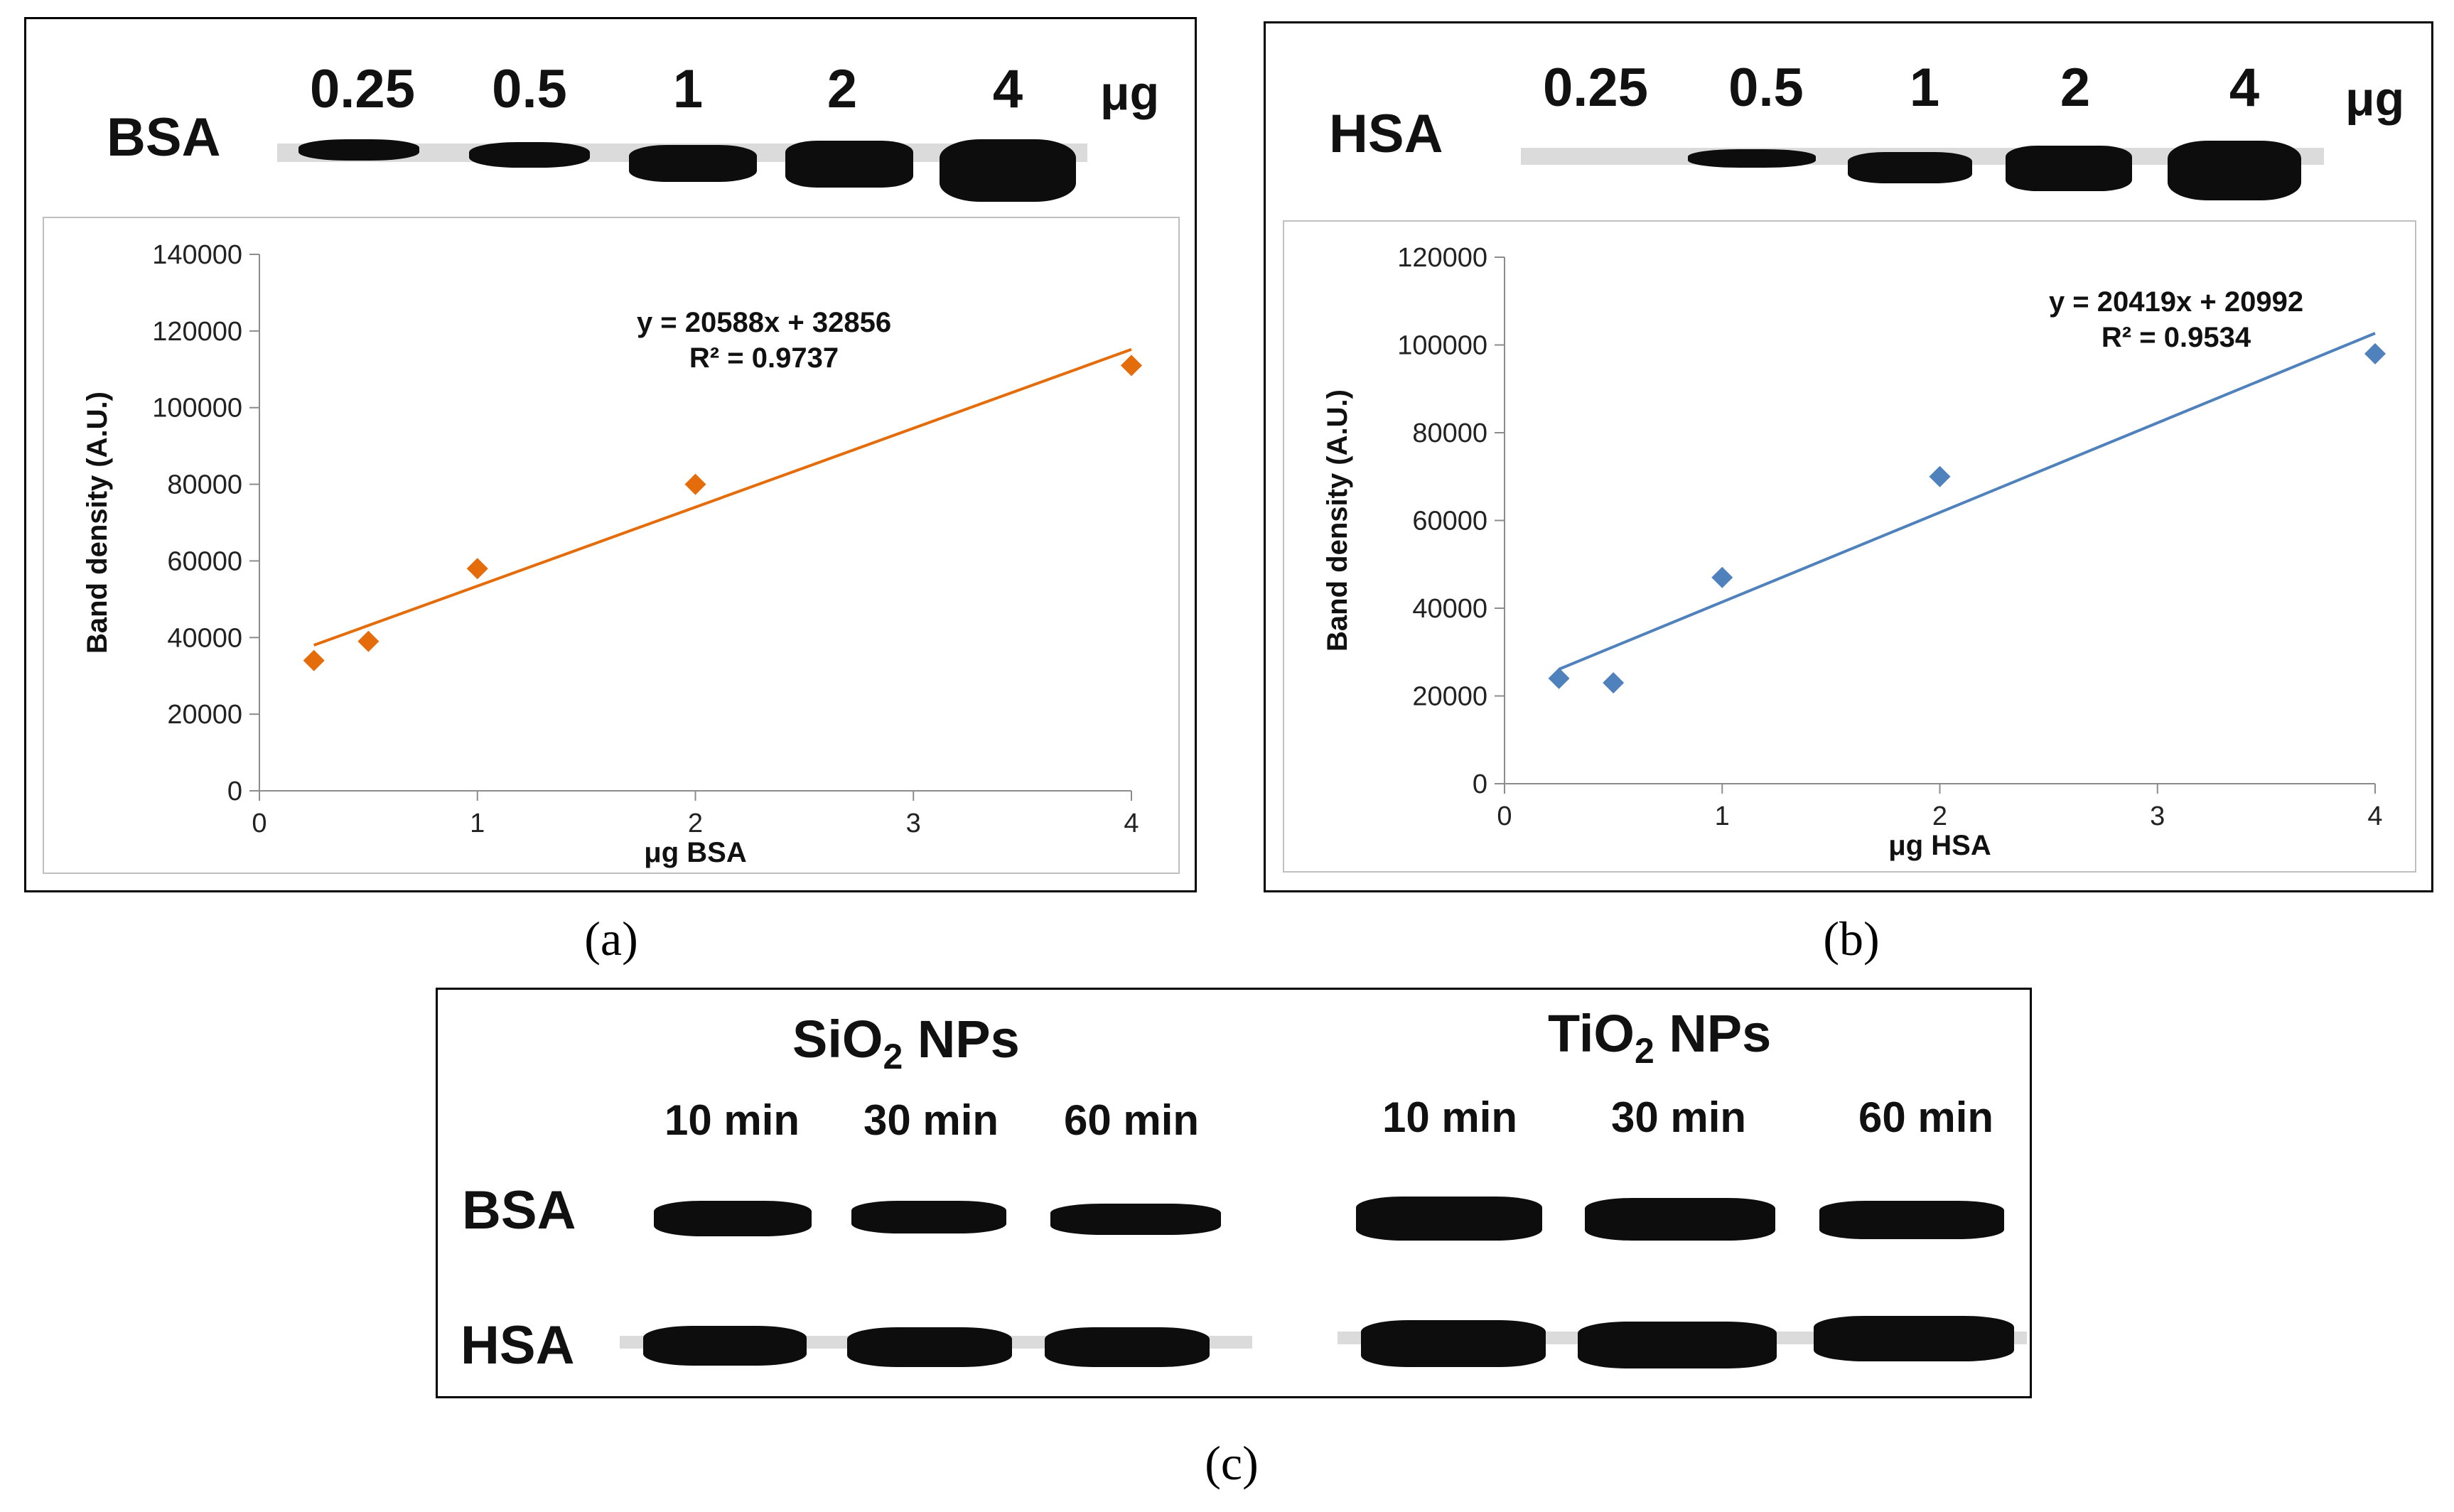 This screenshot has height=1512, width=2454. What do you see at coordinates (1007, 89) in the screenshot?
I see `panel-a-lane-label: 4` at bounding box center [1007, 89].